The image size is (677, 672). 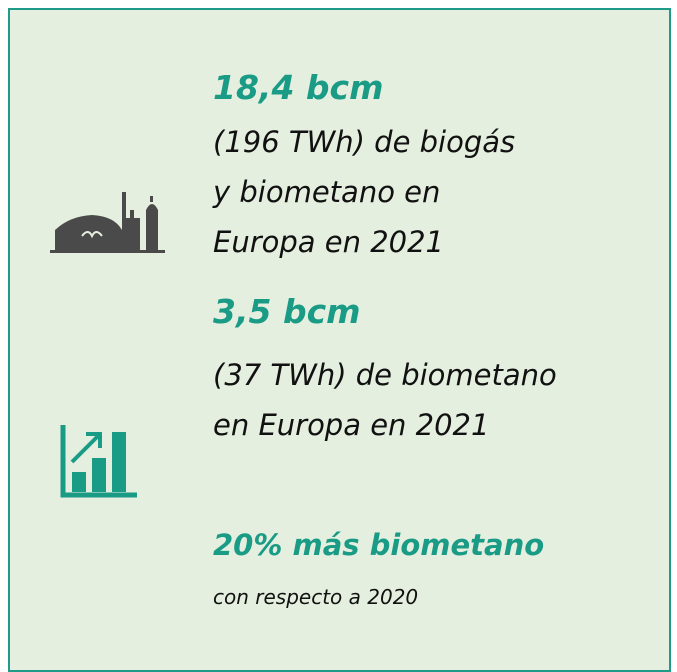 I want to click on stat-text: (37 TWh) de biometano, so click(x=385, y=375).